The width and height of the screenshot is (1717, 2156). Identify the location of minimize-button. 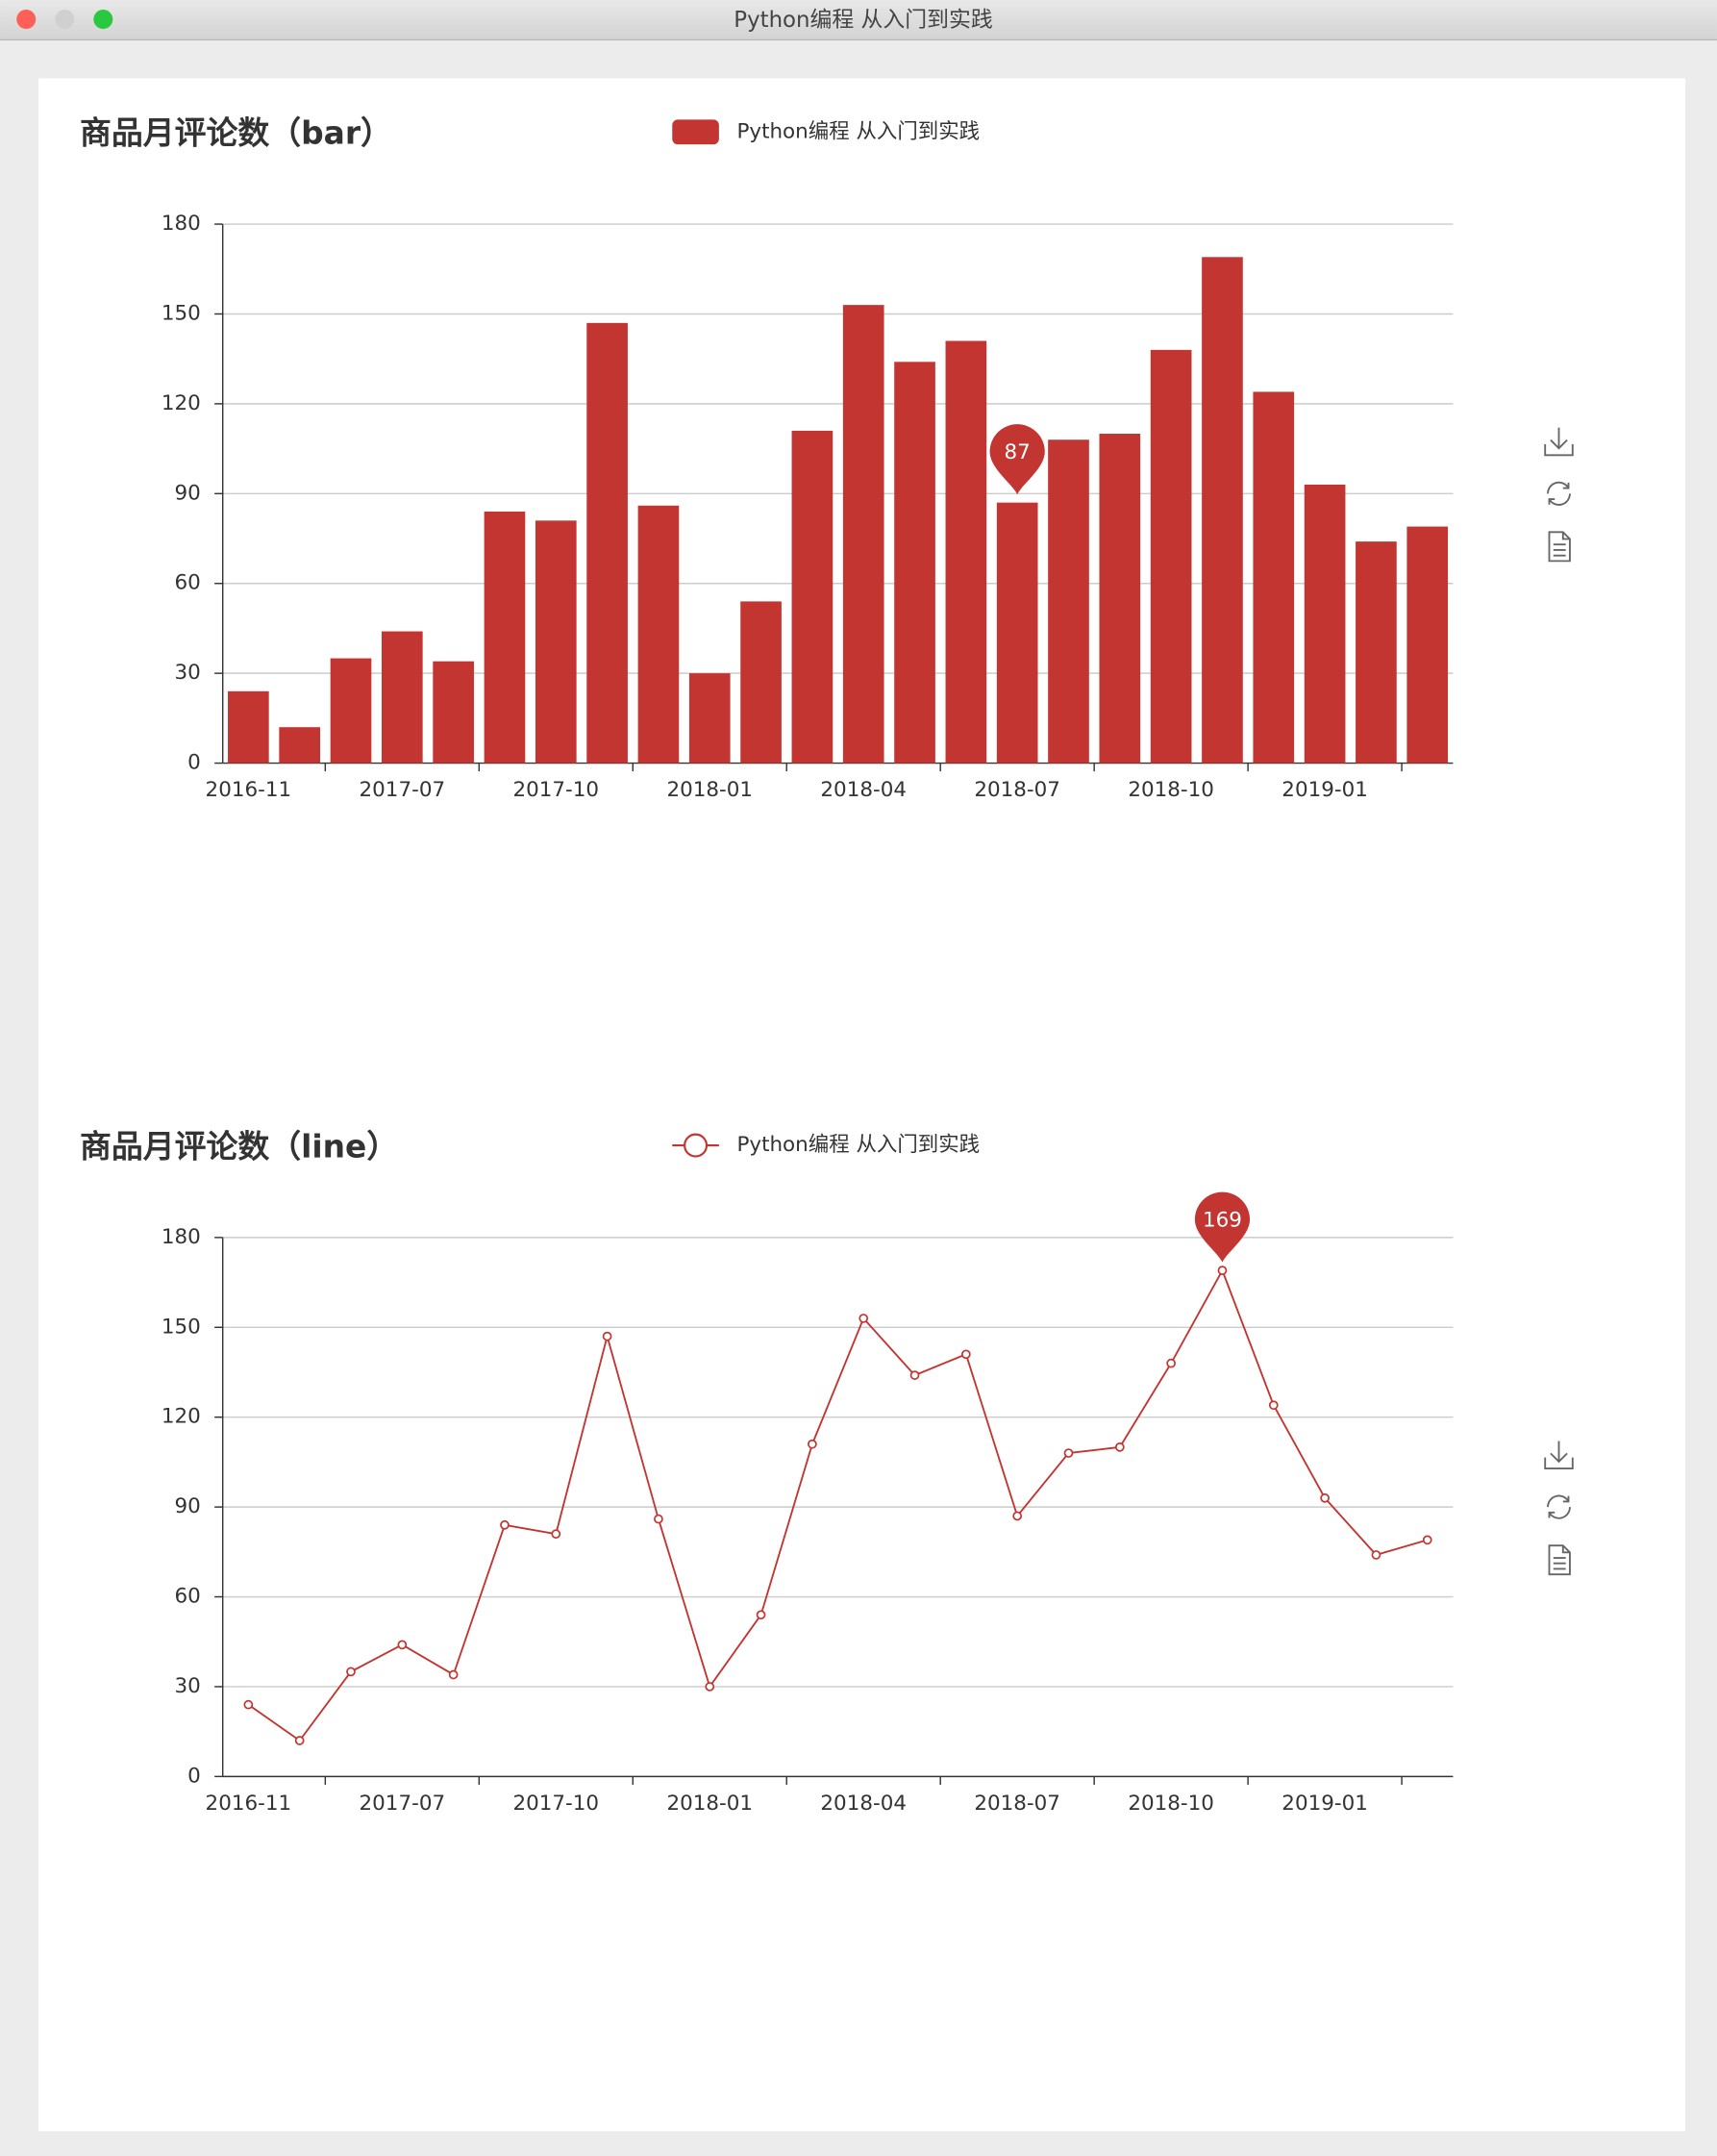
(65, 20).